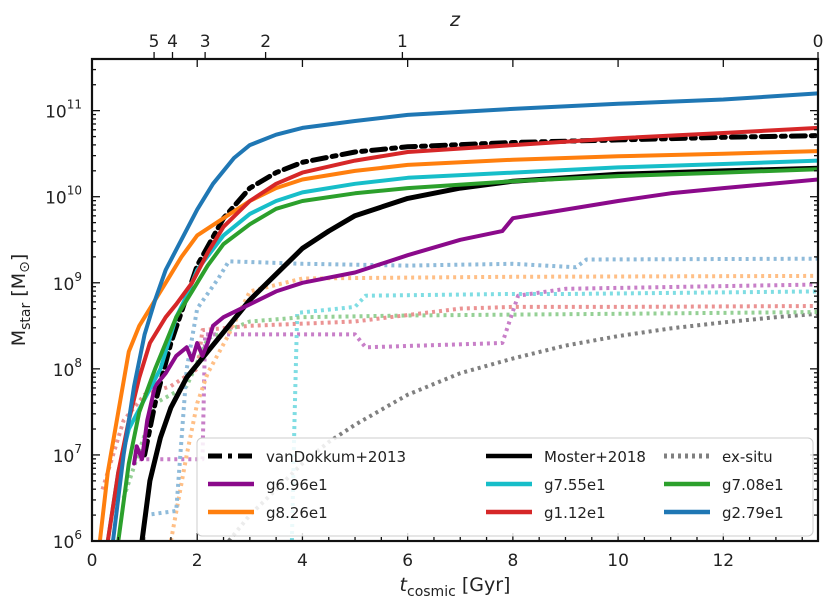  I want to click on x-axis-label-sub: cosmic, so click(431, 592).